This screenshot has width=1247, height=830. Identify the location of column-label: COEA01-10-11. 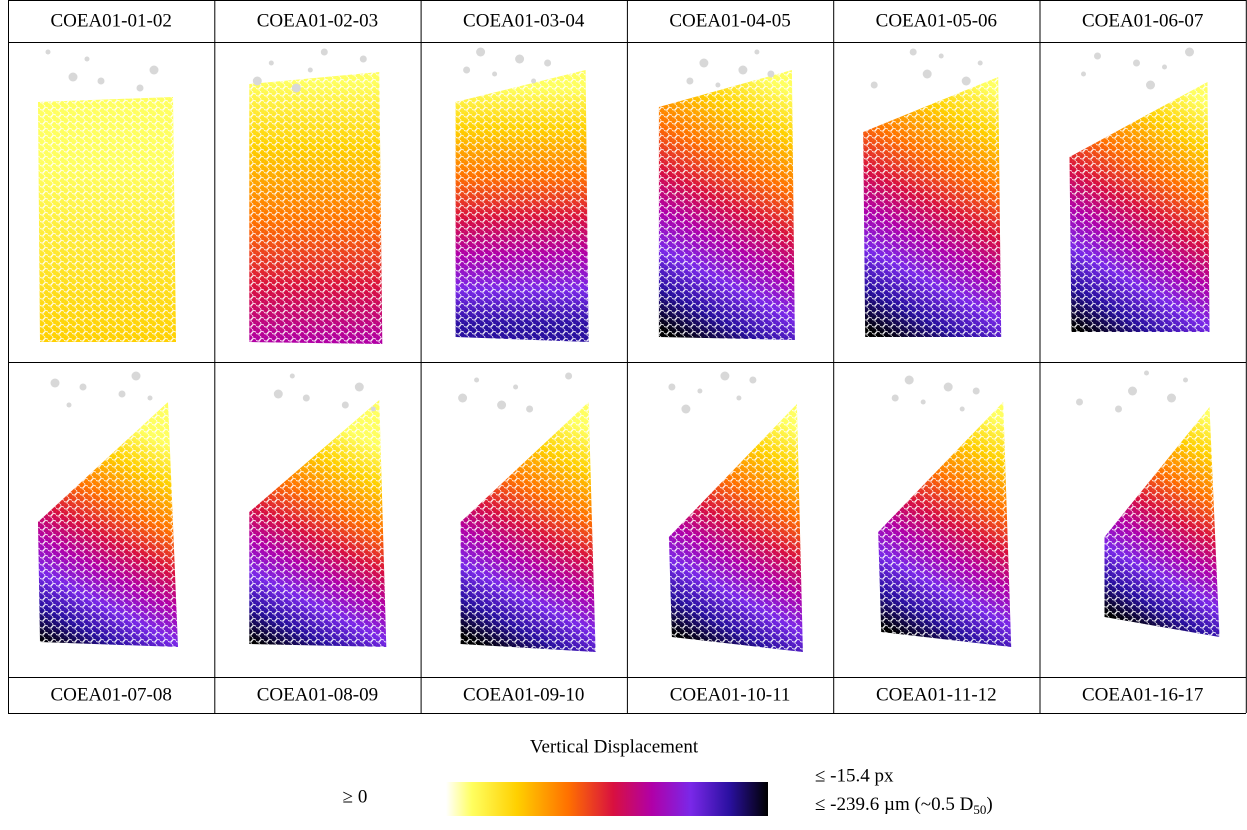
(730, 694).